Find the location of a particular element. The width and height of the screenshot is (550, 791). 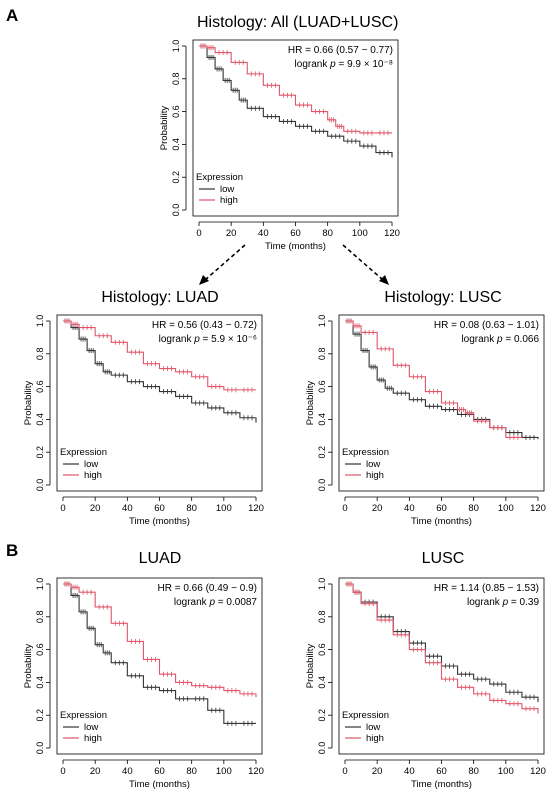

p-value: = 0.0087 is located at coordinates (236, 602).